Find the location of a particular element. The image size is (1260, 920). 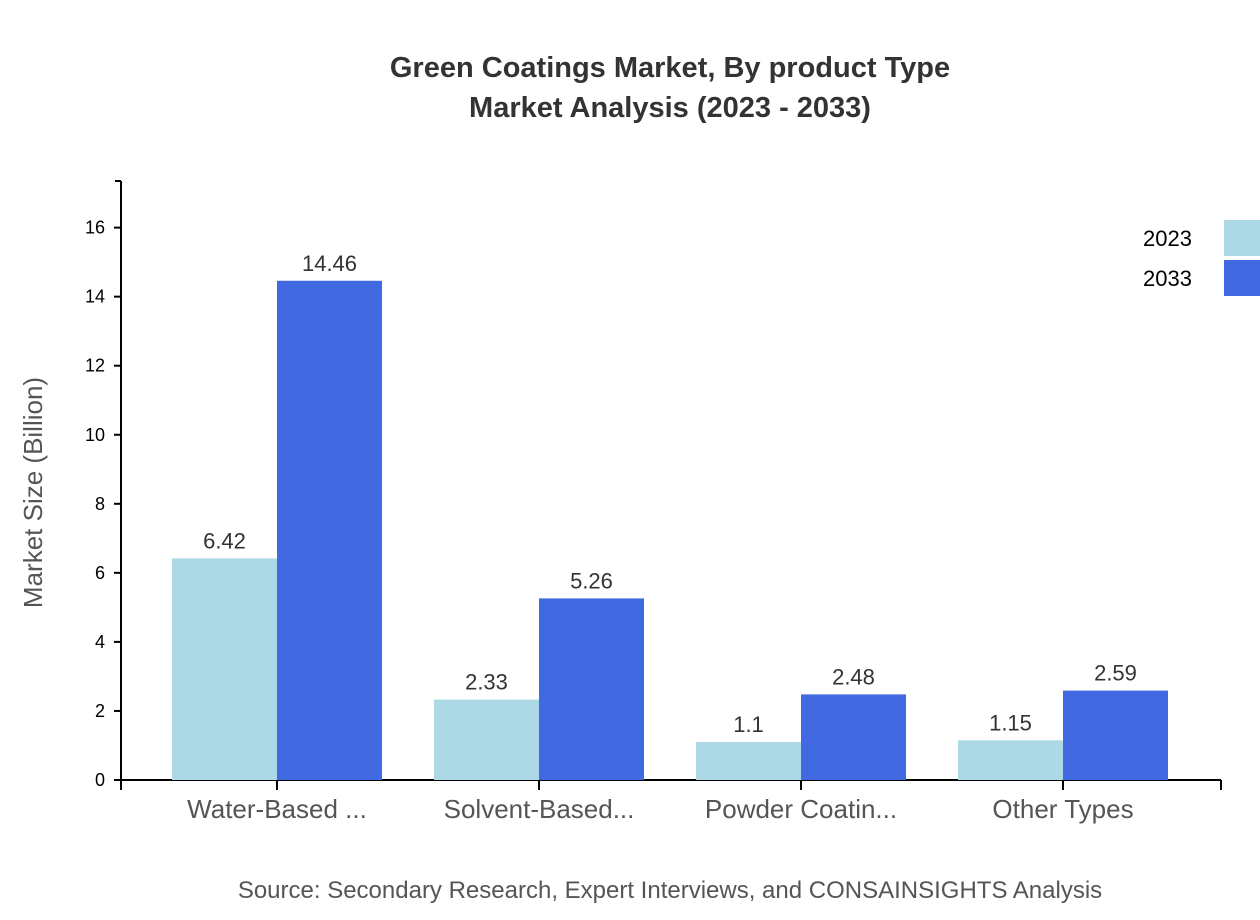

y-axis-title: Market Size (Billion) is located at coordinates (33, 492).